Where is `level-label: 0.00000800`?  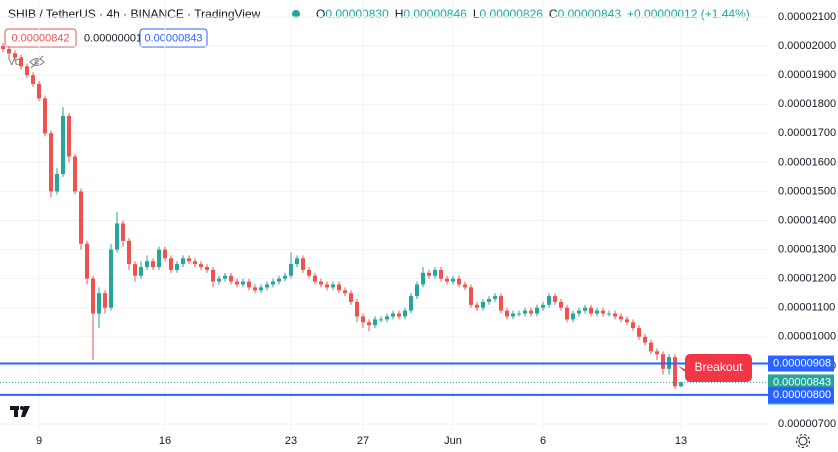
level-label: 0.00000800 is located at coordinates (802, 395).